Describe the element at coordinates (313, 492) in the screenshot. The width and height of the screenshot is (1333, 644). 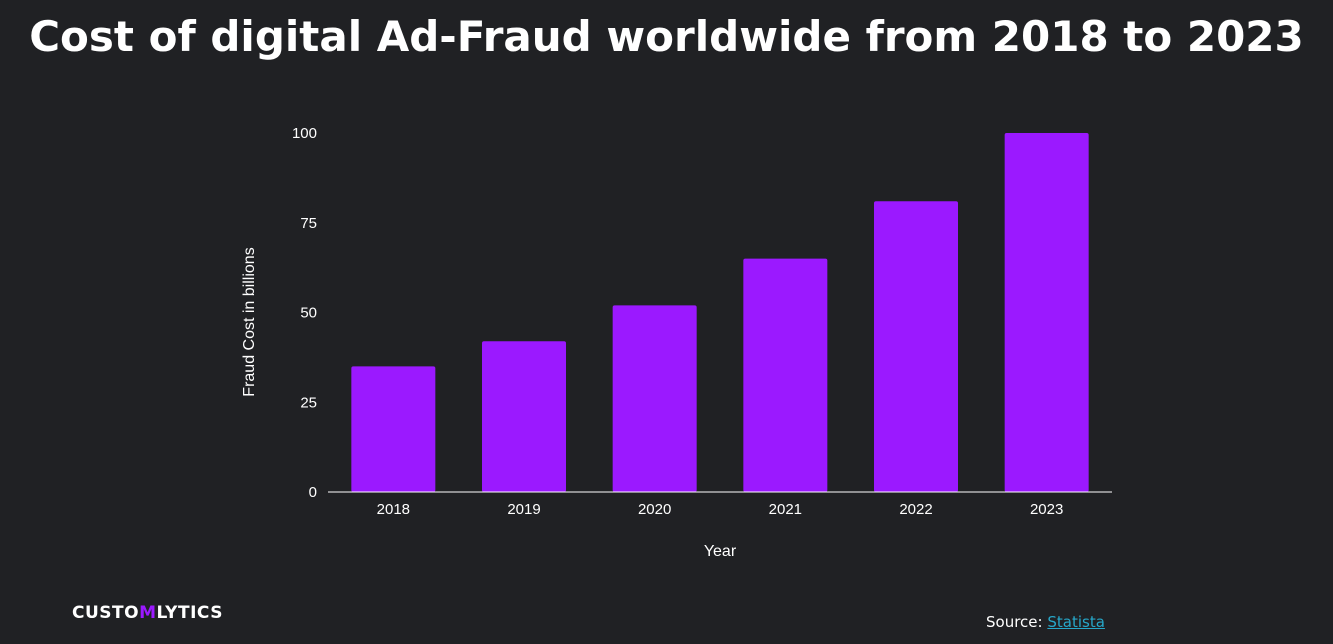
I see `y-tick-label: 0` at that location.